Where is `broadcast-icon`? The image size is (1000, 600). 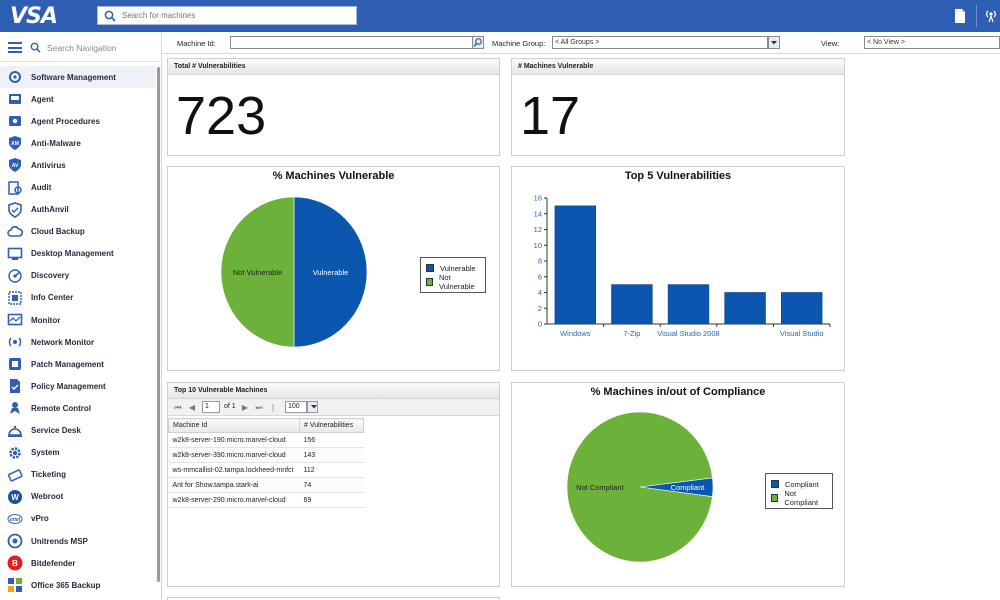
broadcast-icon is located at coordinates (991, 16).